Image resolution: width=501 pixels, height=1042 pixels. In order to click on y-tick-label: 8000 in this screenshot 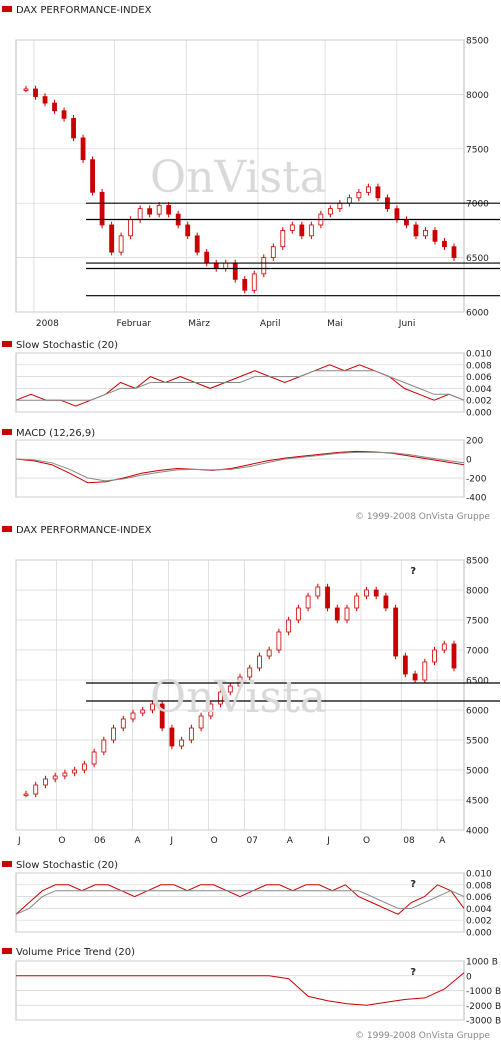, I will do `click(477, 96)`.